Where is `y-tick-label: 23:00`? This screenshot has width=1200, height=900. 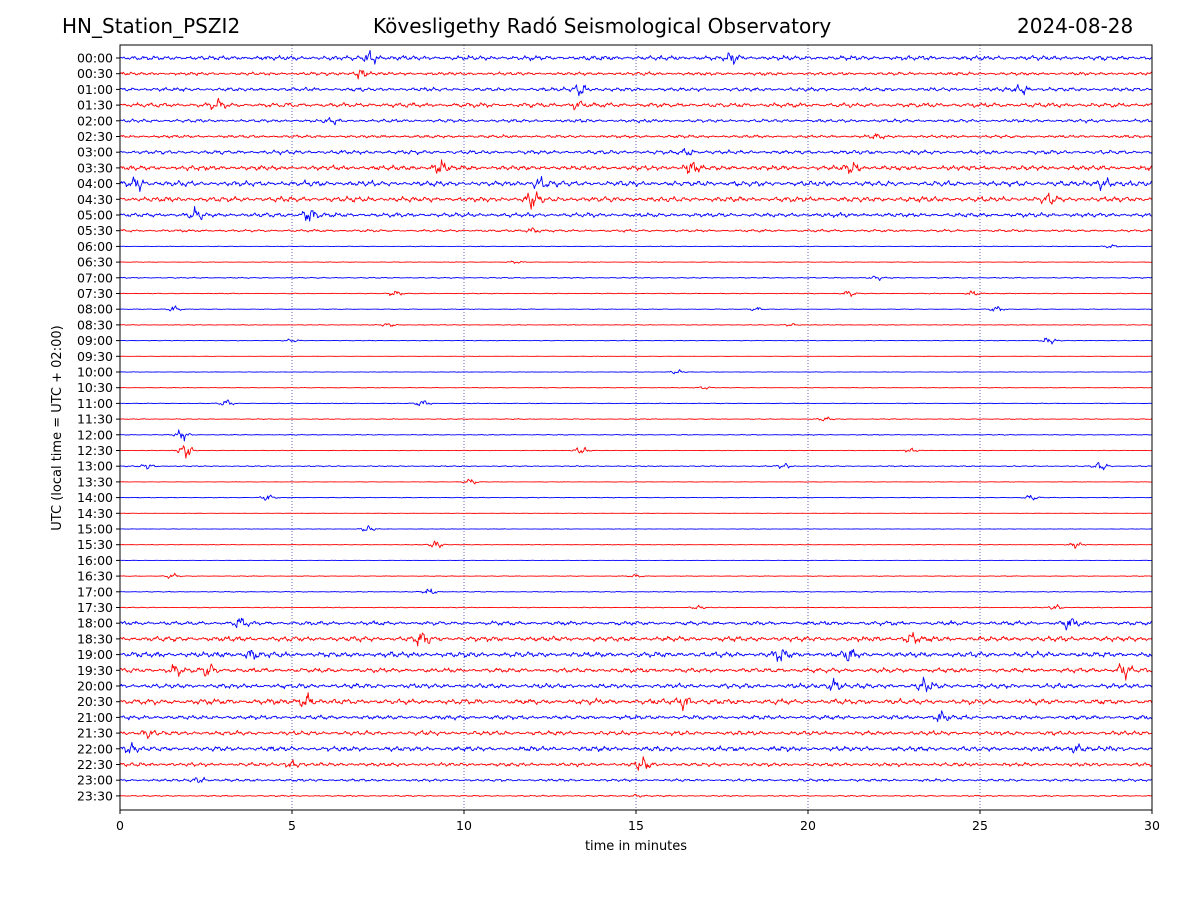
y-tick-label: 23:00 is located at coordinates (95, 780).